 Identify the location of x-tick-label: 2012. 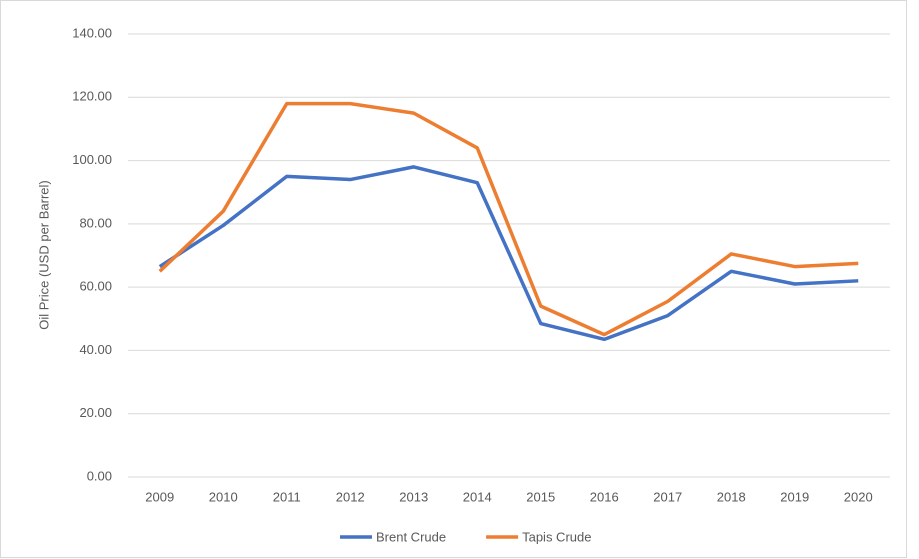
(350, 496).